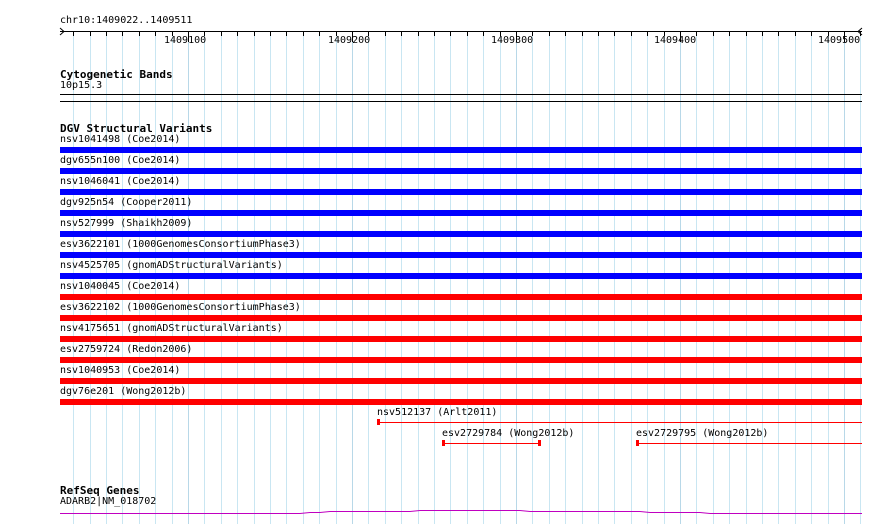 The width and height of the screenshot is (890, 524). I want to click on feature-label: nsv1046041 (Coe2014), so click(120, 181).